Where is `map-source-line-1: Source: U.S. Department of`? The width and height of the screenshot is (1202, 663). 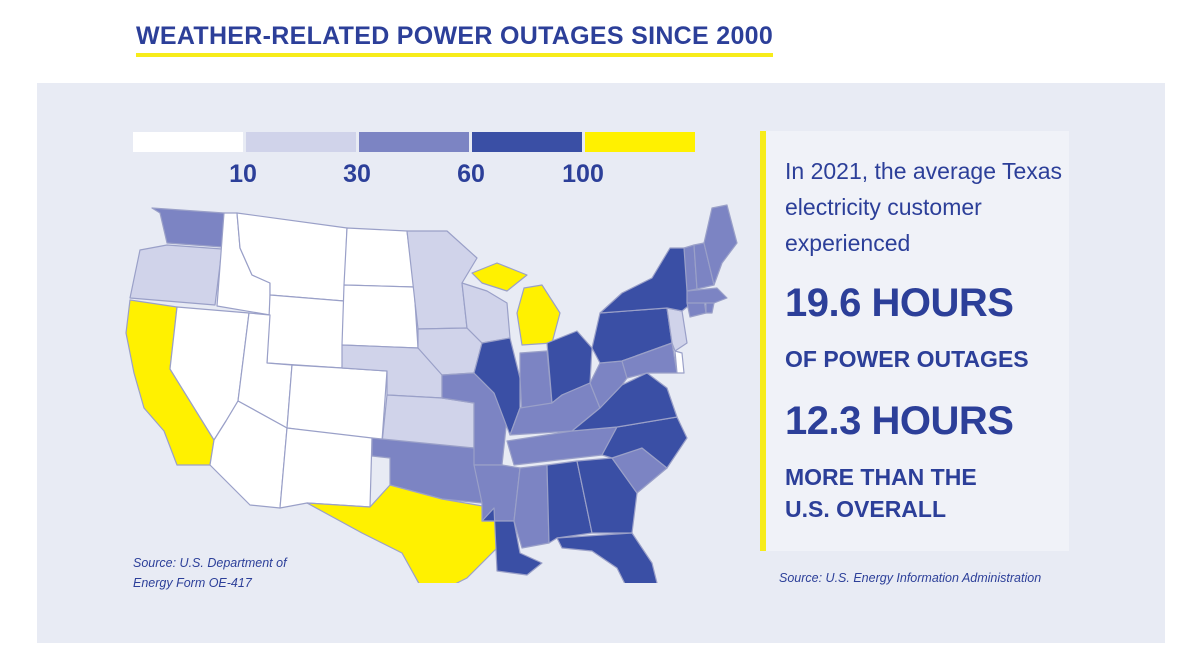 map-source-line-1: Source: U.S. Department of is located at coordinates (210, 563).